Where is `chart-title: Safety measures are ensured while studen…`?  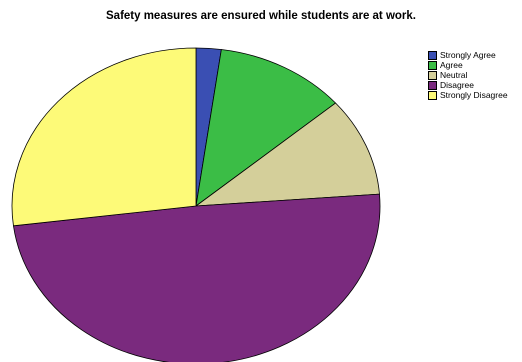 chart-title: Safety measures are ensured while studen… is located at coordinates (261, 16).